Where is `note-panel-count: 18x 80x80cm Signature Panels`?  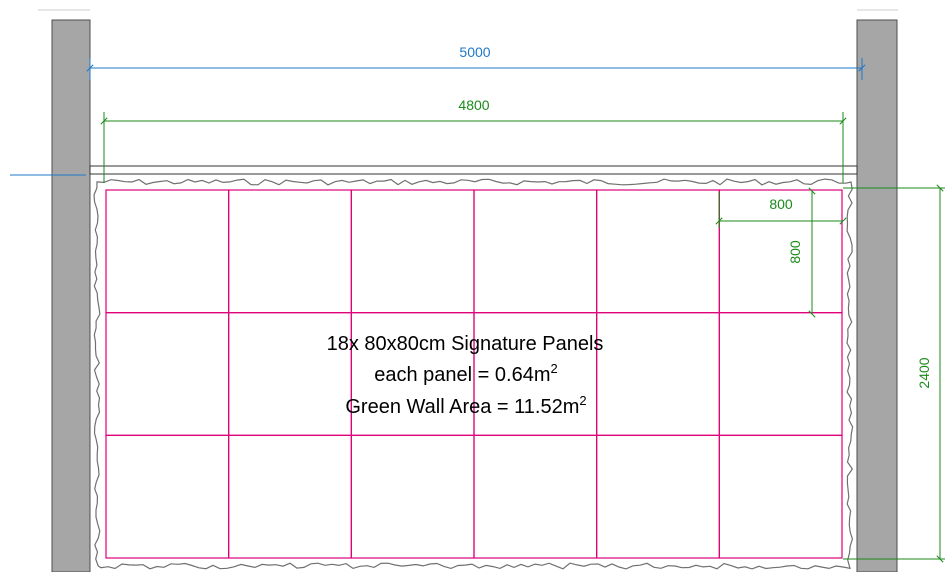 note-panel-count: 18x 80x80cm Signature Panels is located at coordinates (465, 344).